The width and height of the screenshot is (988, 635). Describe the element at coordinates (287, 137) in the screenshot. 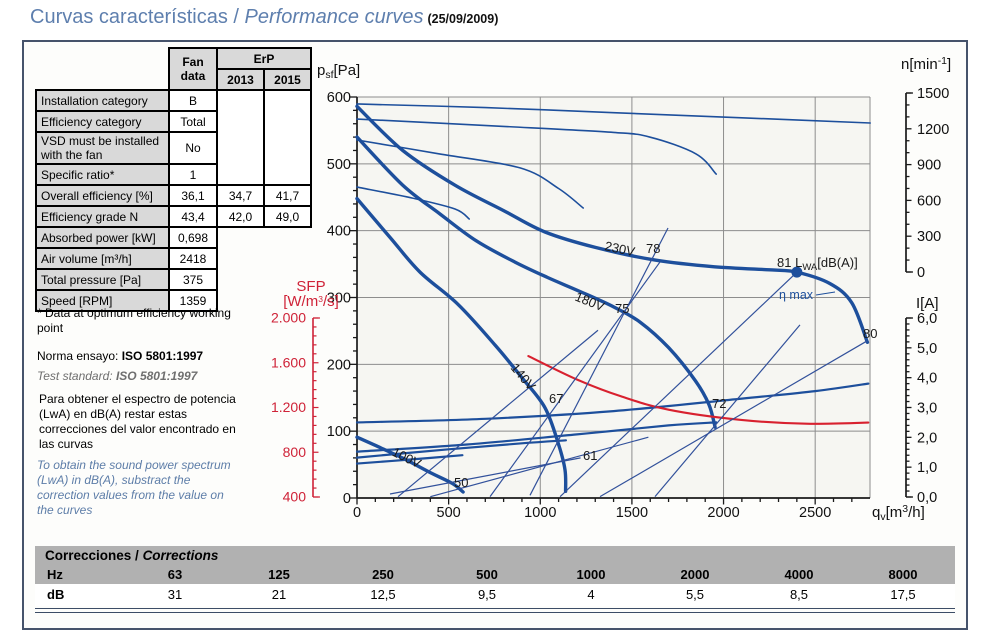

I see `empty-erp-2015` at that location.